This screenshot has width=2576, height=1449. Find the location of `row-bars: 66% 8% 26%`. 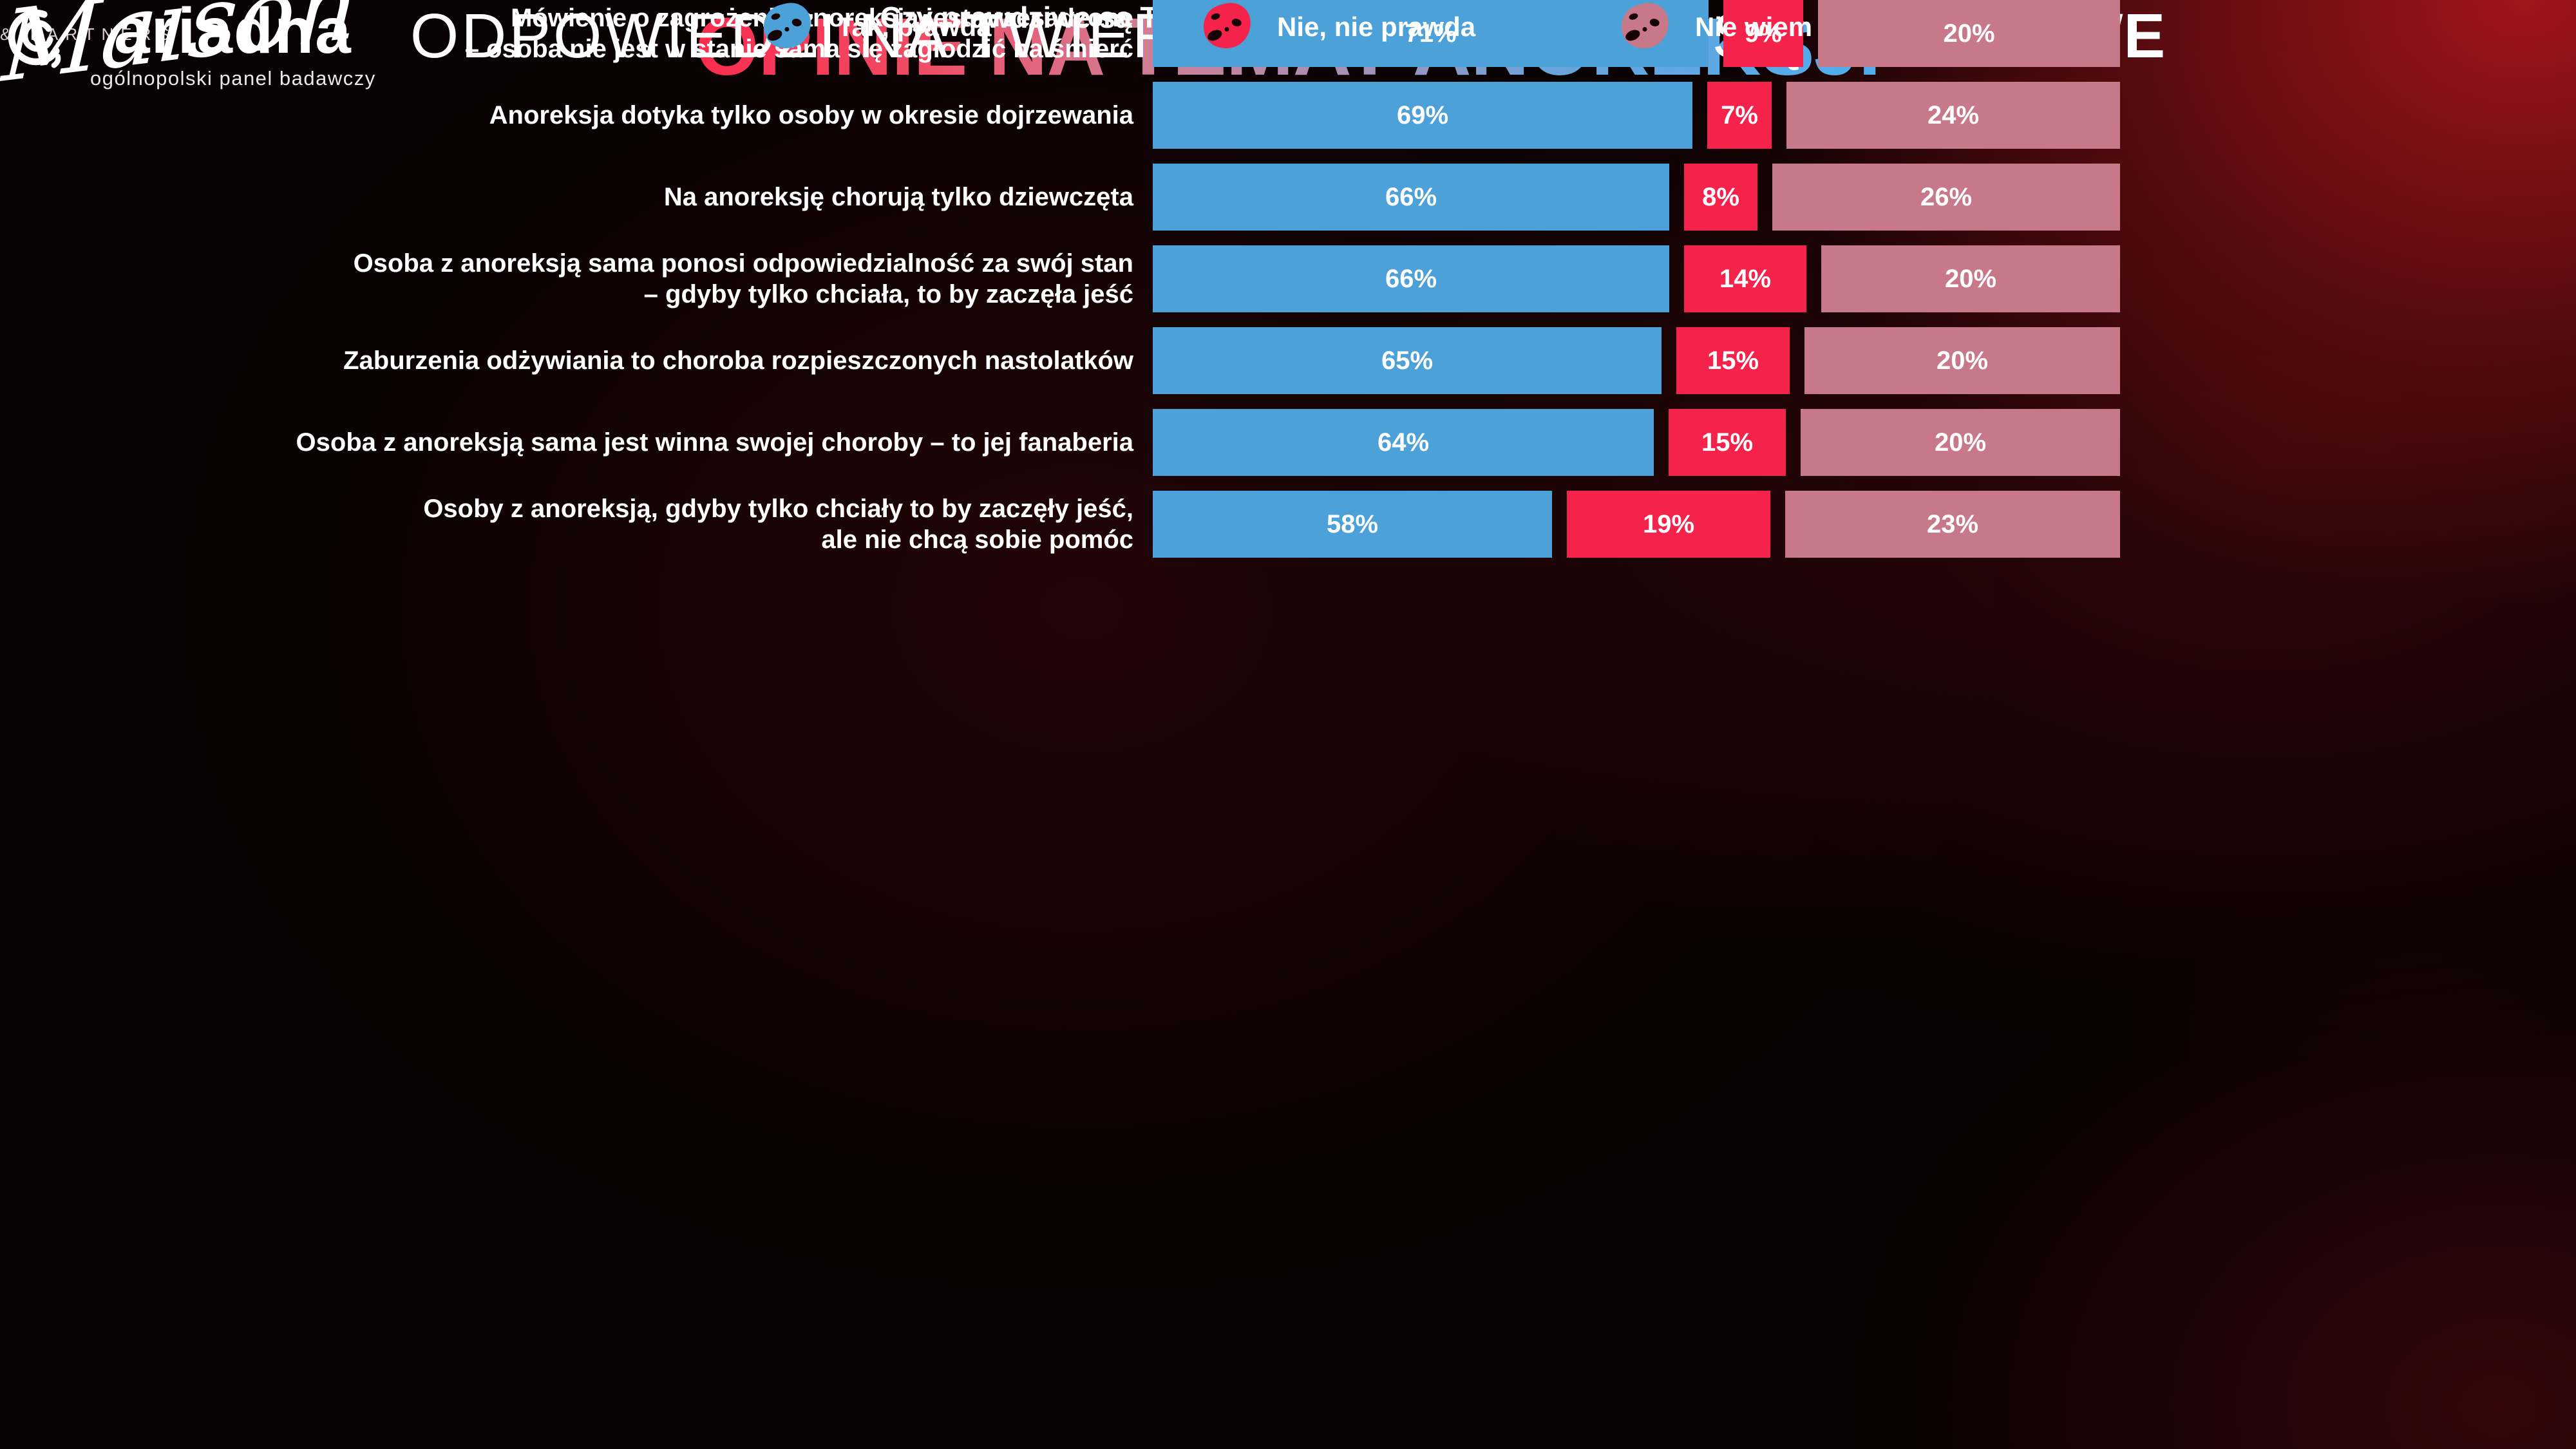

row-bars: 66% 8% 26% is located at coordinates (1636, 198).